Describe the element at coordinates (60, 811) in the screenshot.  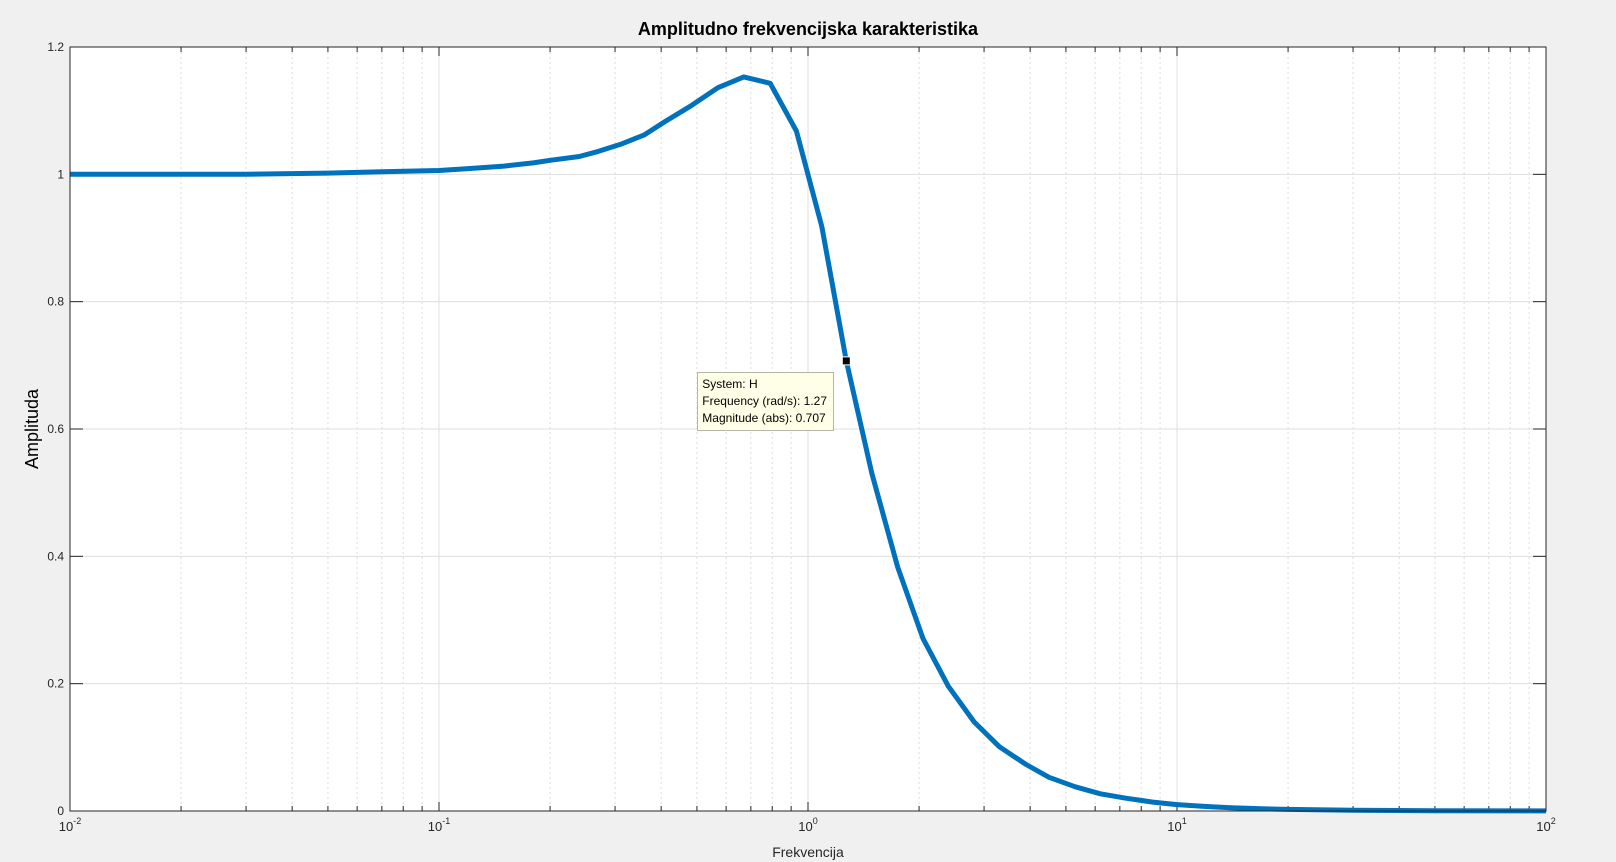
I see `y-tick-label: 0` at that location.